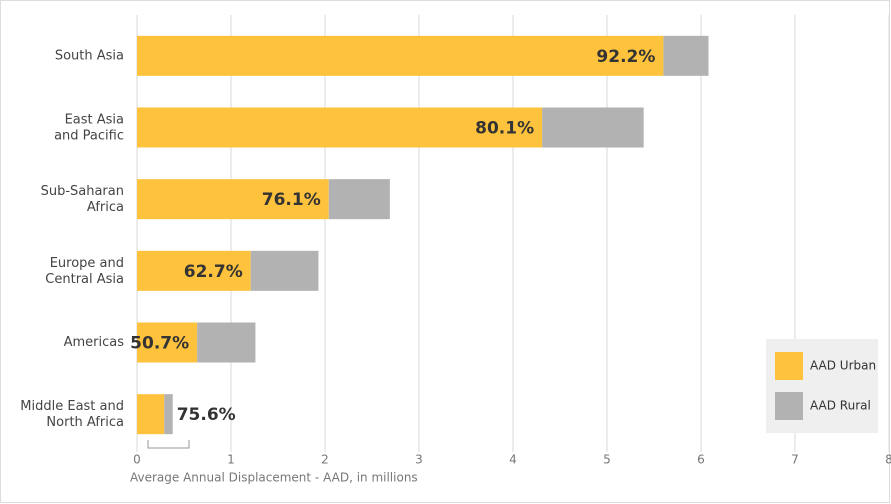  I want to click on y-tick-label: South Asia, so click(89, 55).